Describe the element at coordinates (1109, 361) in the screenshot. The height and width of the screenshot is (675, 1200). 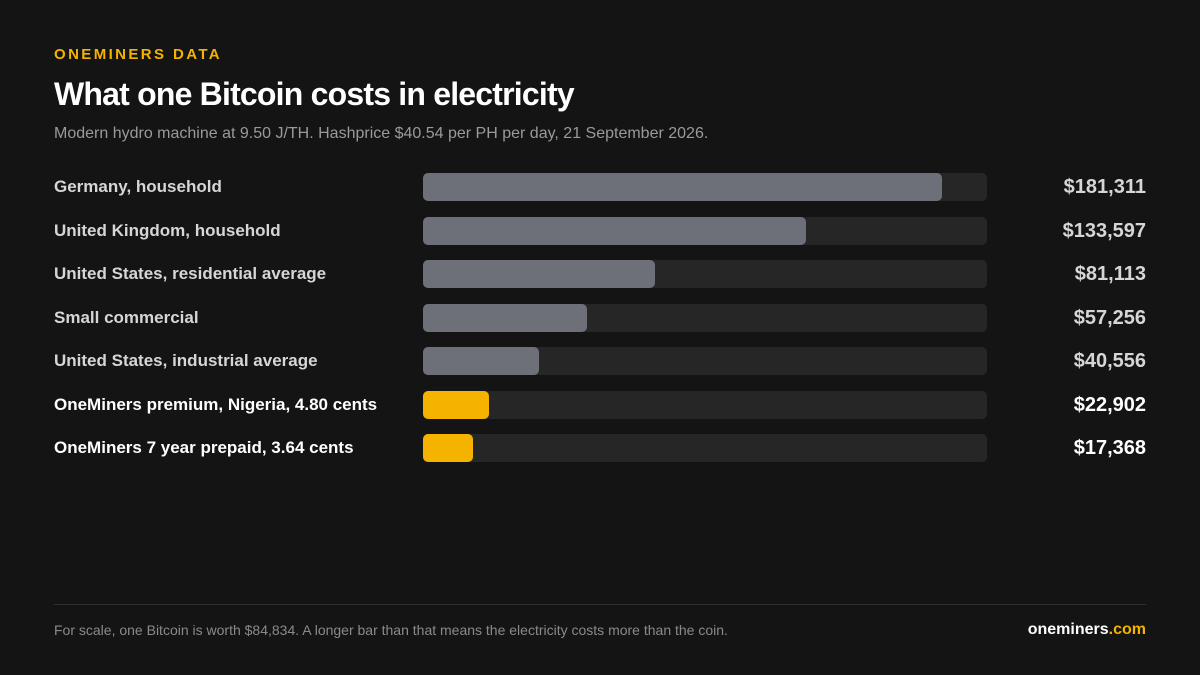
I see `value-label: $40,556` at that location.